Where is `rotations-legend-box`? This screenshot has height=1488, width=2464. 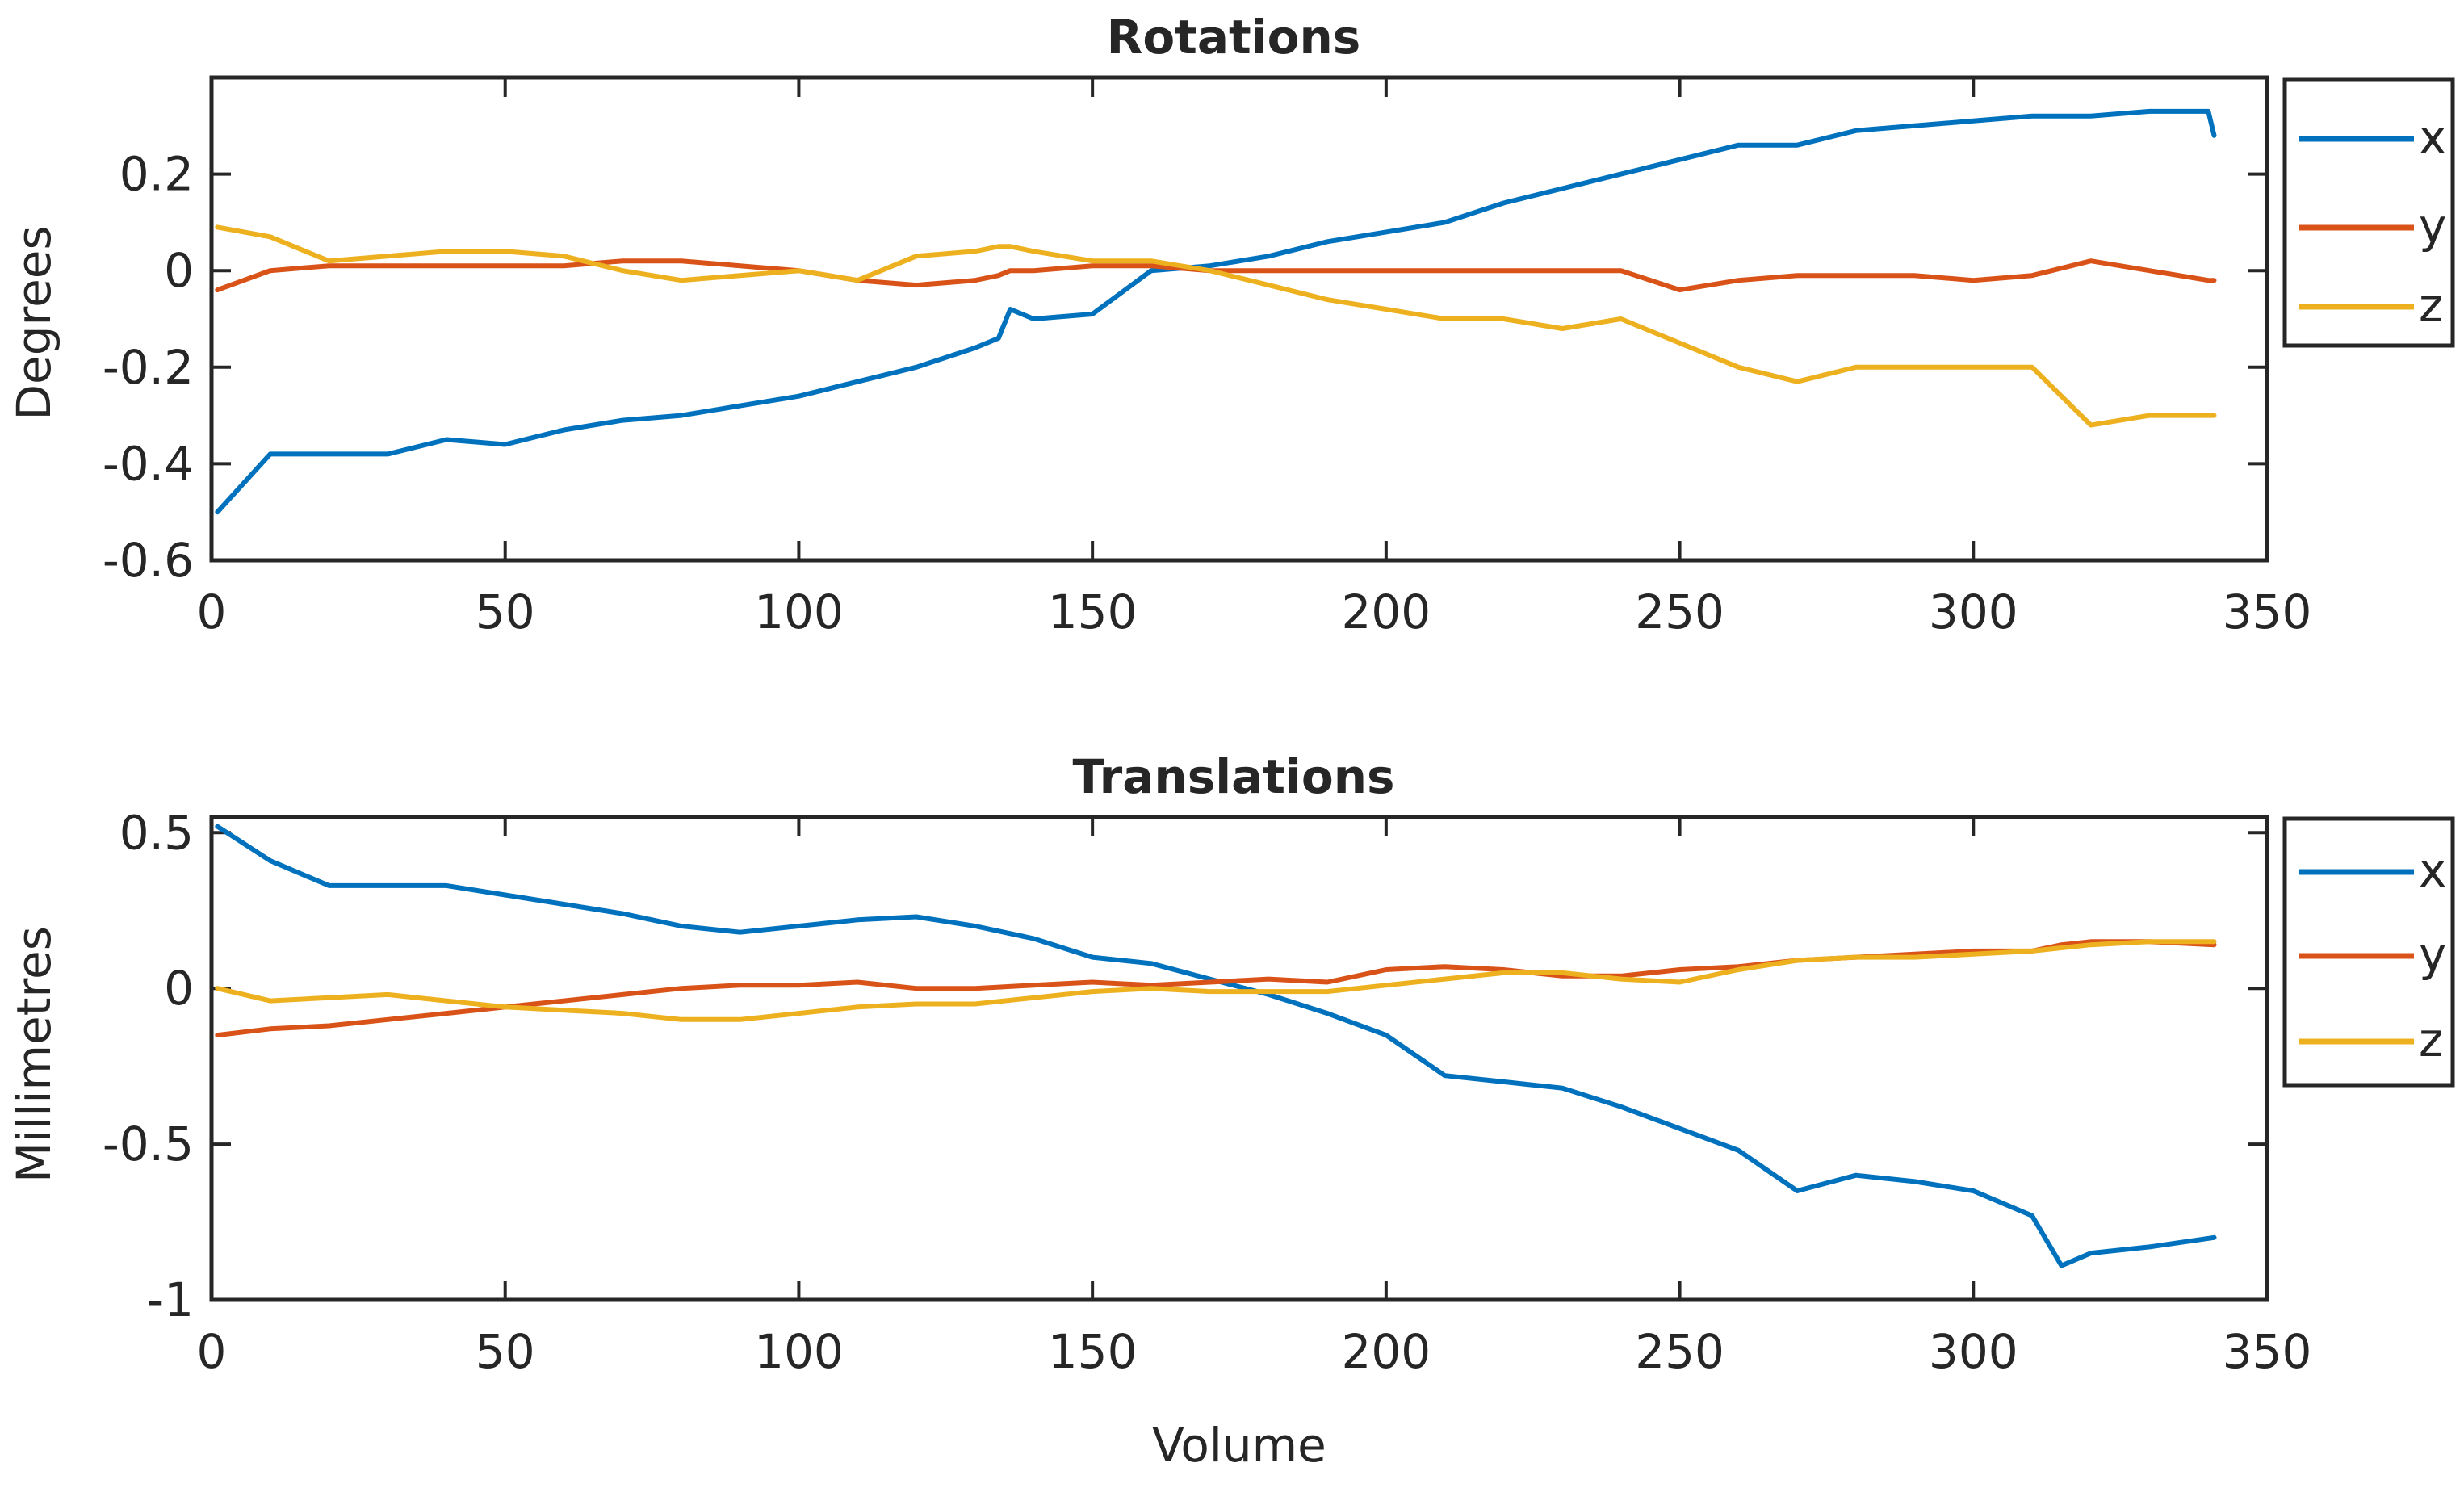 rotations-legend-box is located at coordinates (2368, 212).